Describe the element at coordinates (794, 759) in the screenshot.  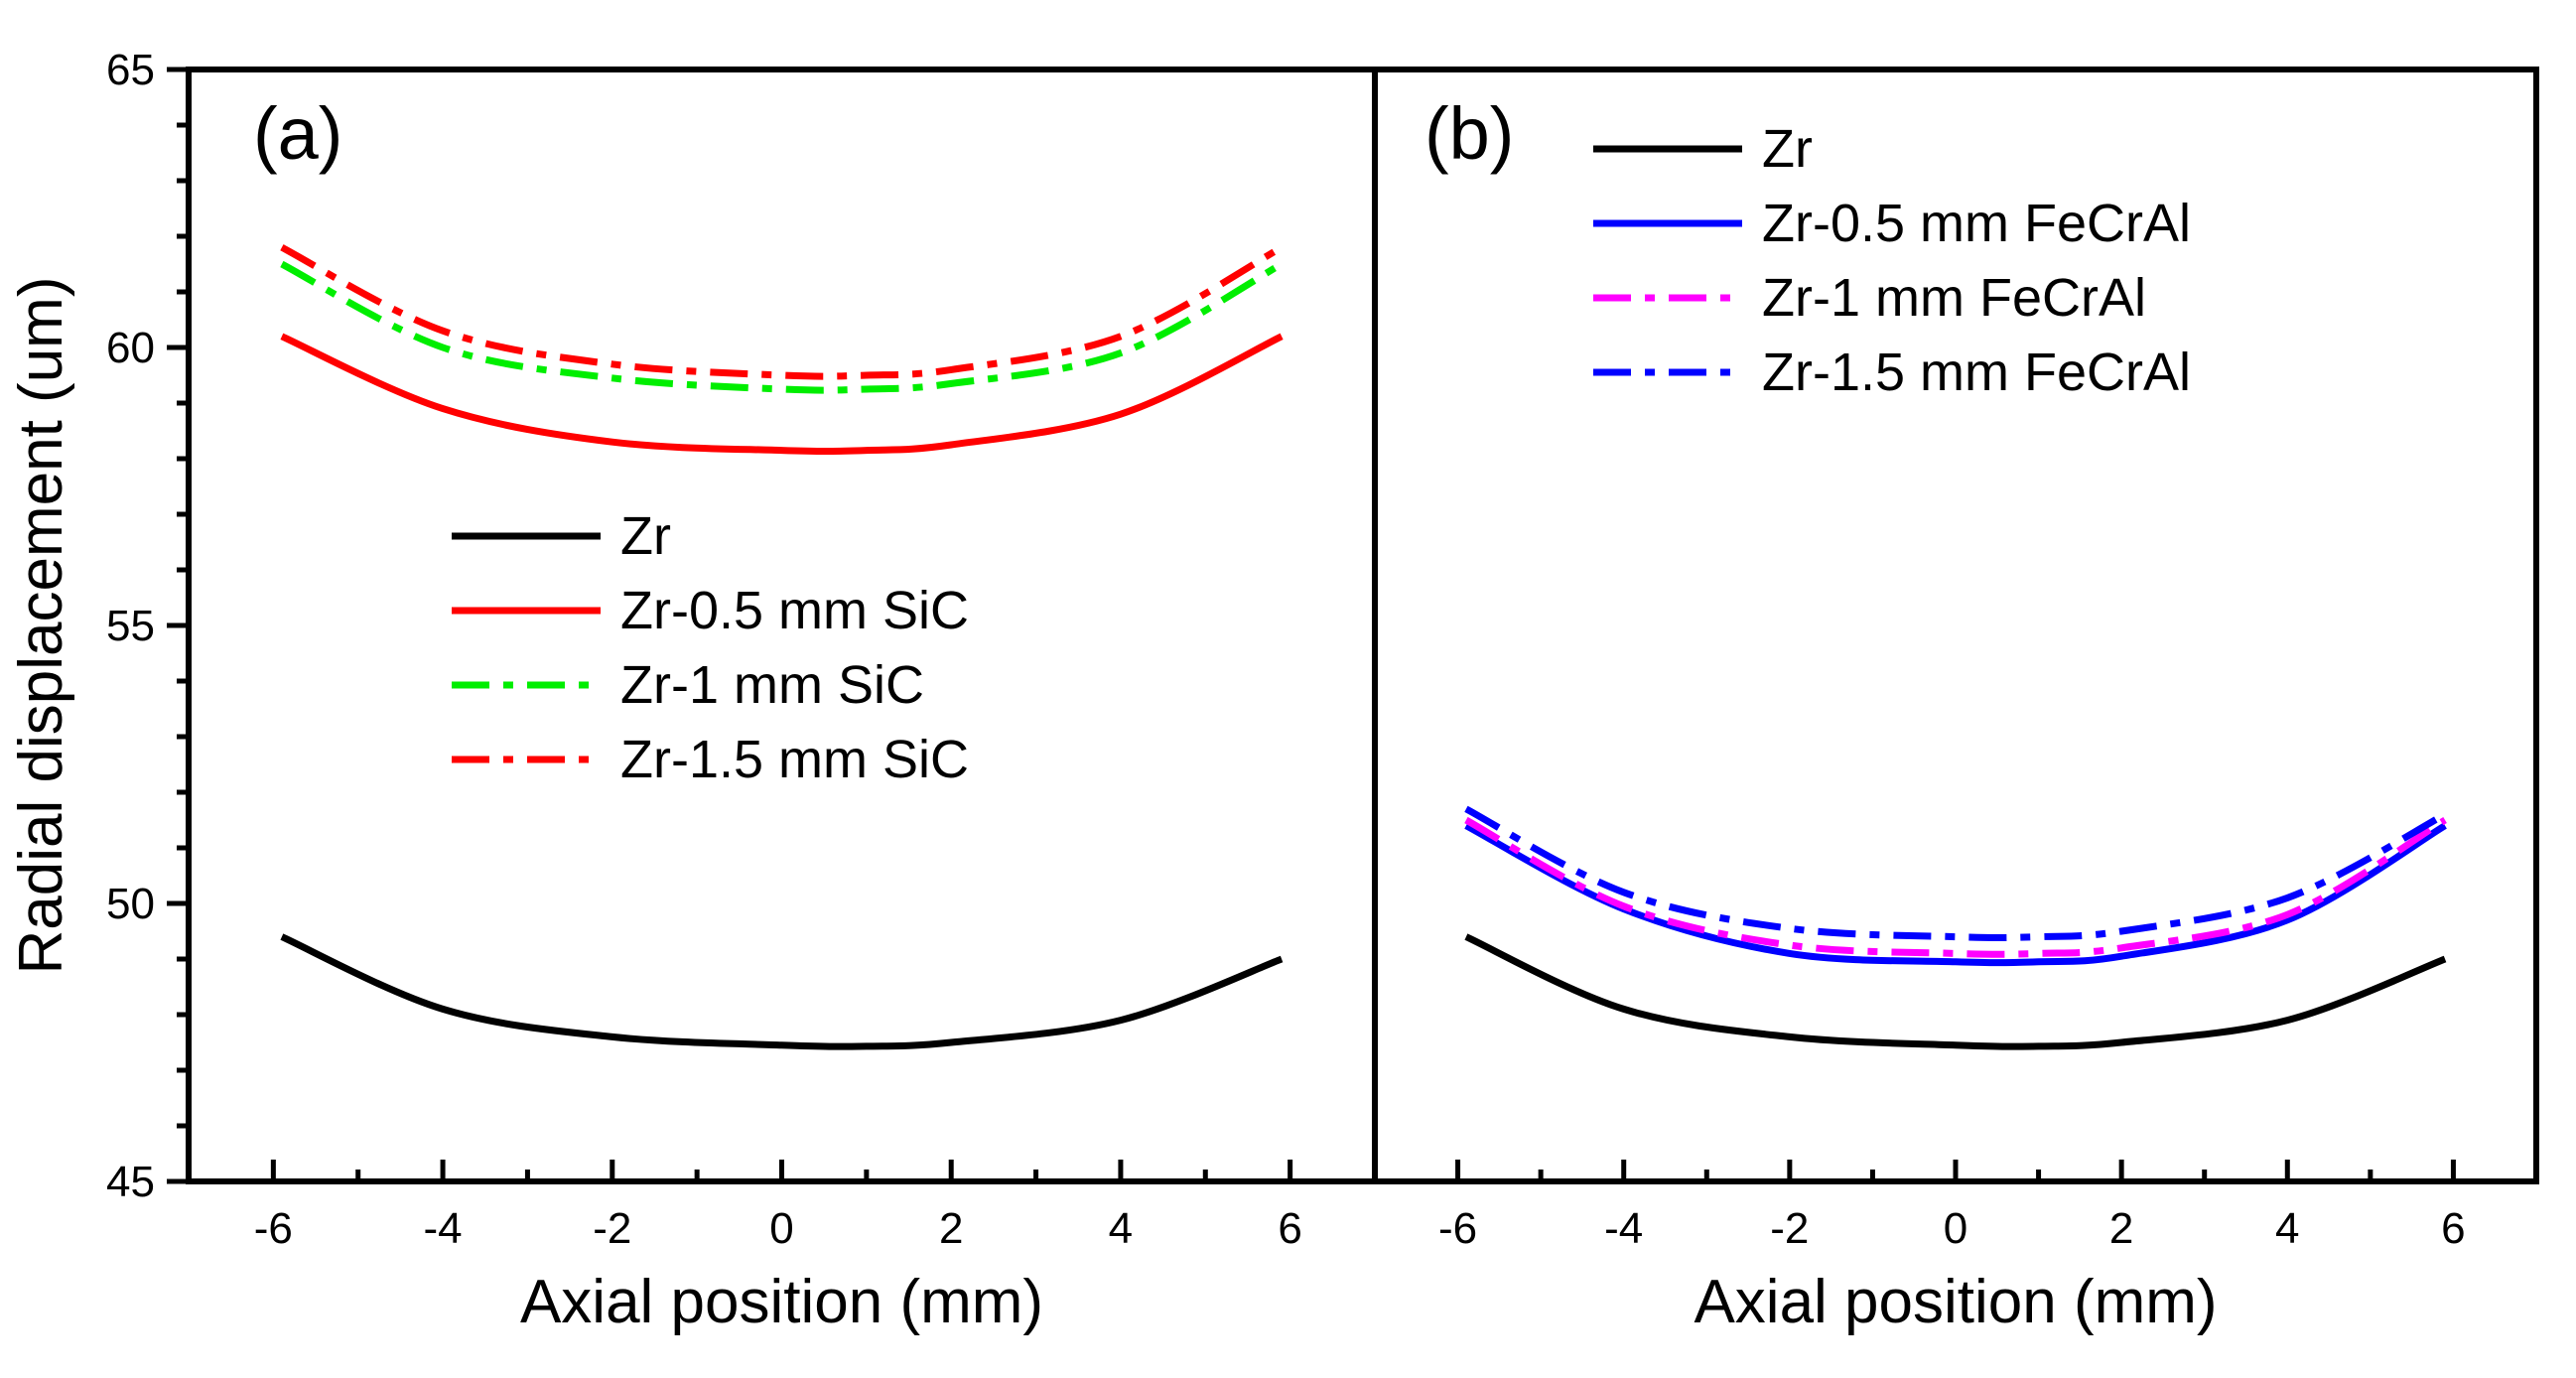
I see `legend-entry-label: Zr-1.5 mm SiC` at that location.